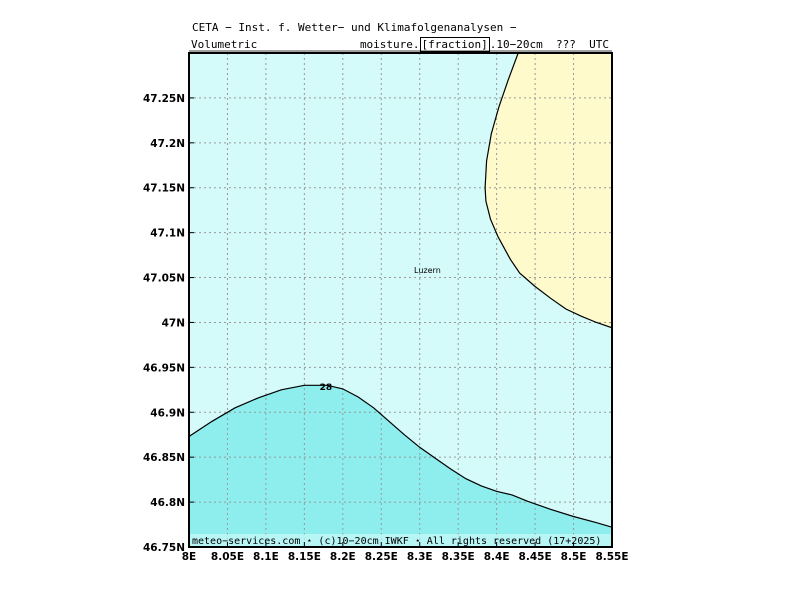  What do you see at coordinates (381, 557) in the screenshot?
I see `x-tick-label: 8.25E` at bounding box center [381, 557].